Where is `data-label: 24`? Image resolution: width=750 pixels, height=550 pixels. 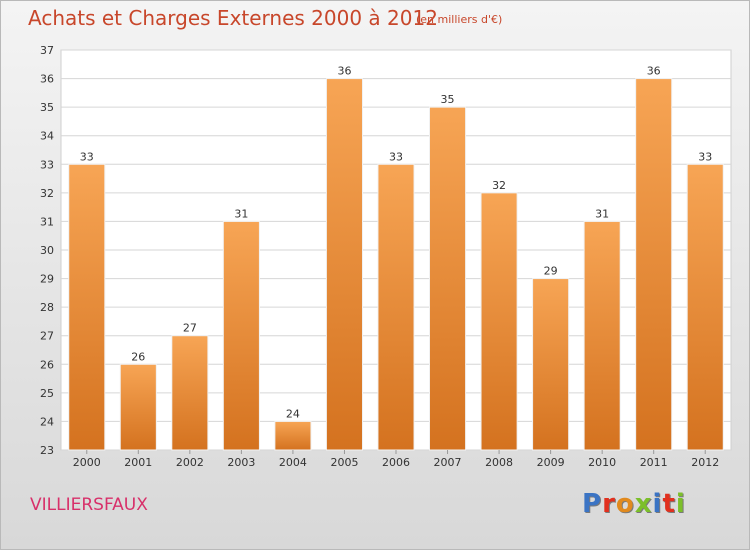 data-label: 24 is located at coordinates (293, 413).